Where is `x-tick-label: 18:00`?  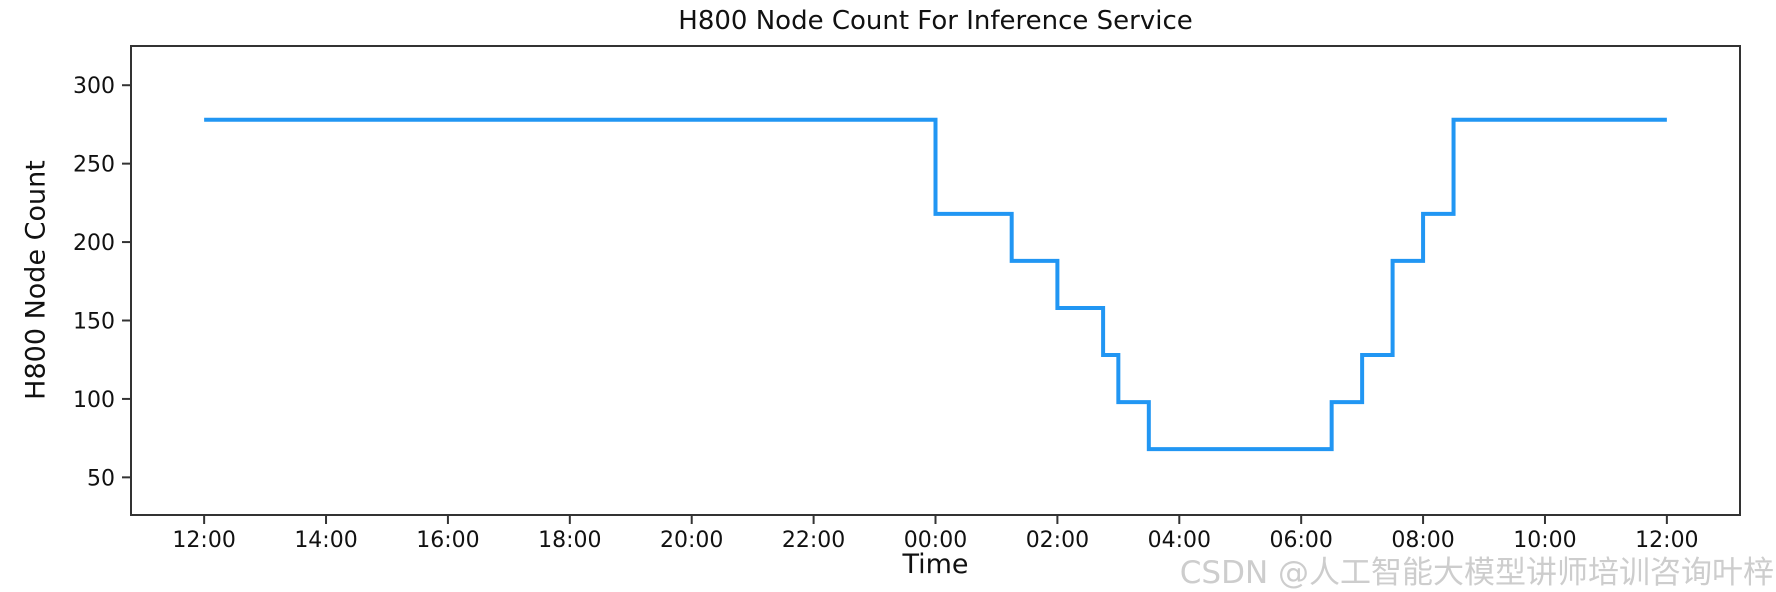
x-tick-label: 18:00 is located at coordinates (569, 540).